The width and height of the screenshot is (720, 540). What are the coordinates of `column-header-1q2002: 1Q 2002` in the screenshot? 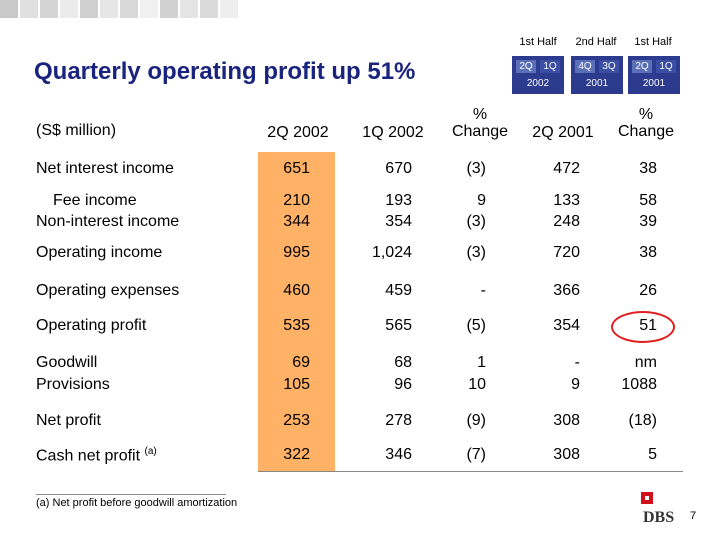 It's located at (393, 132).